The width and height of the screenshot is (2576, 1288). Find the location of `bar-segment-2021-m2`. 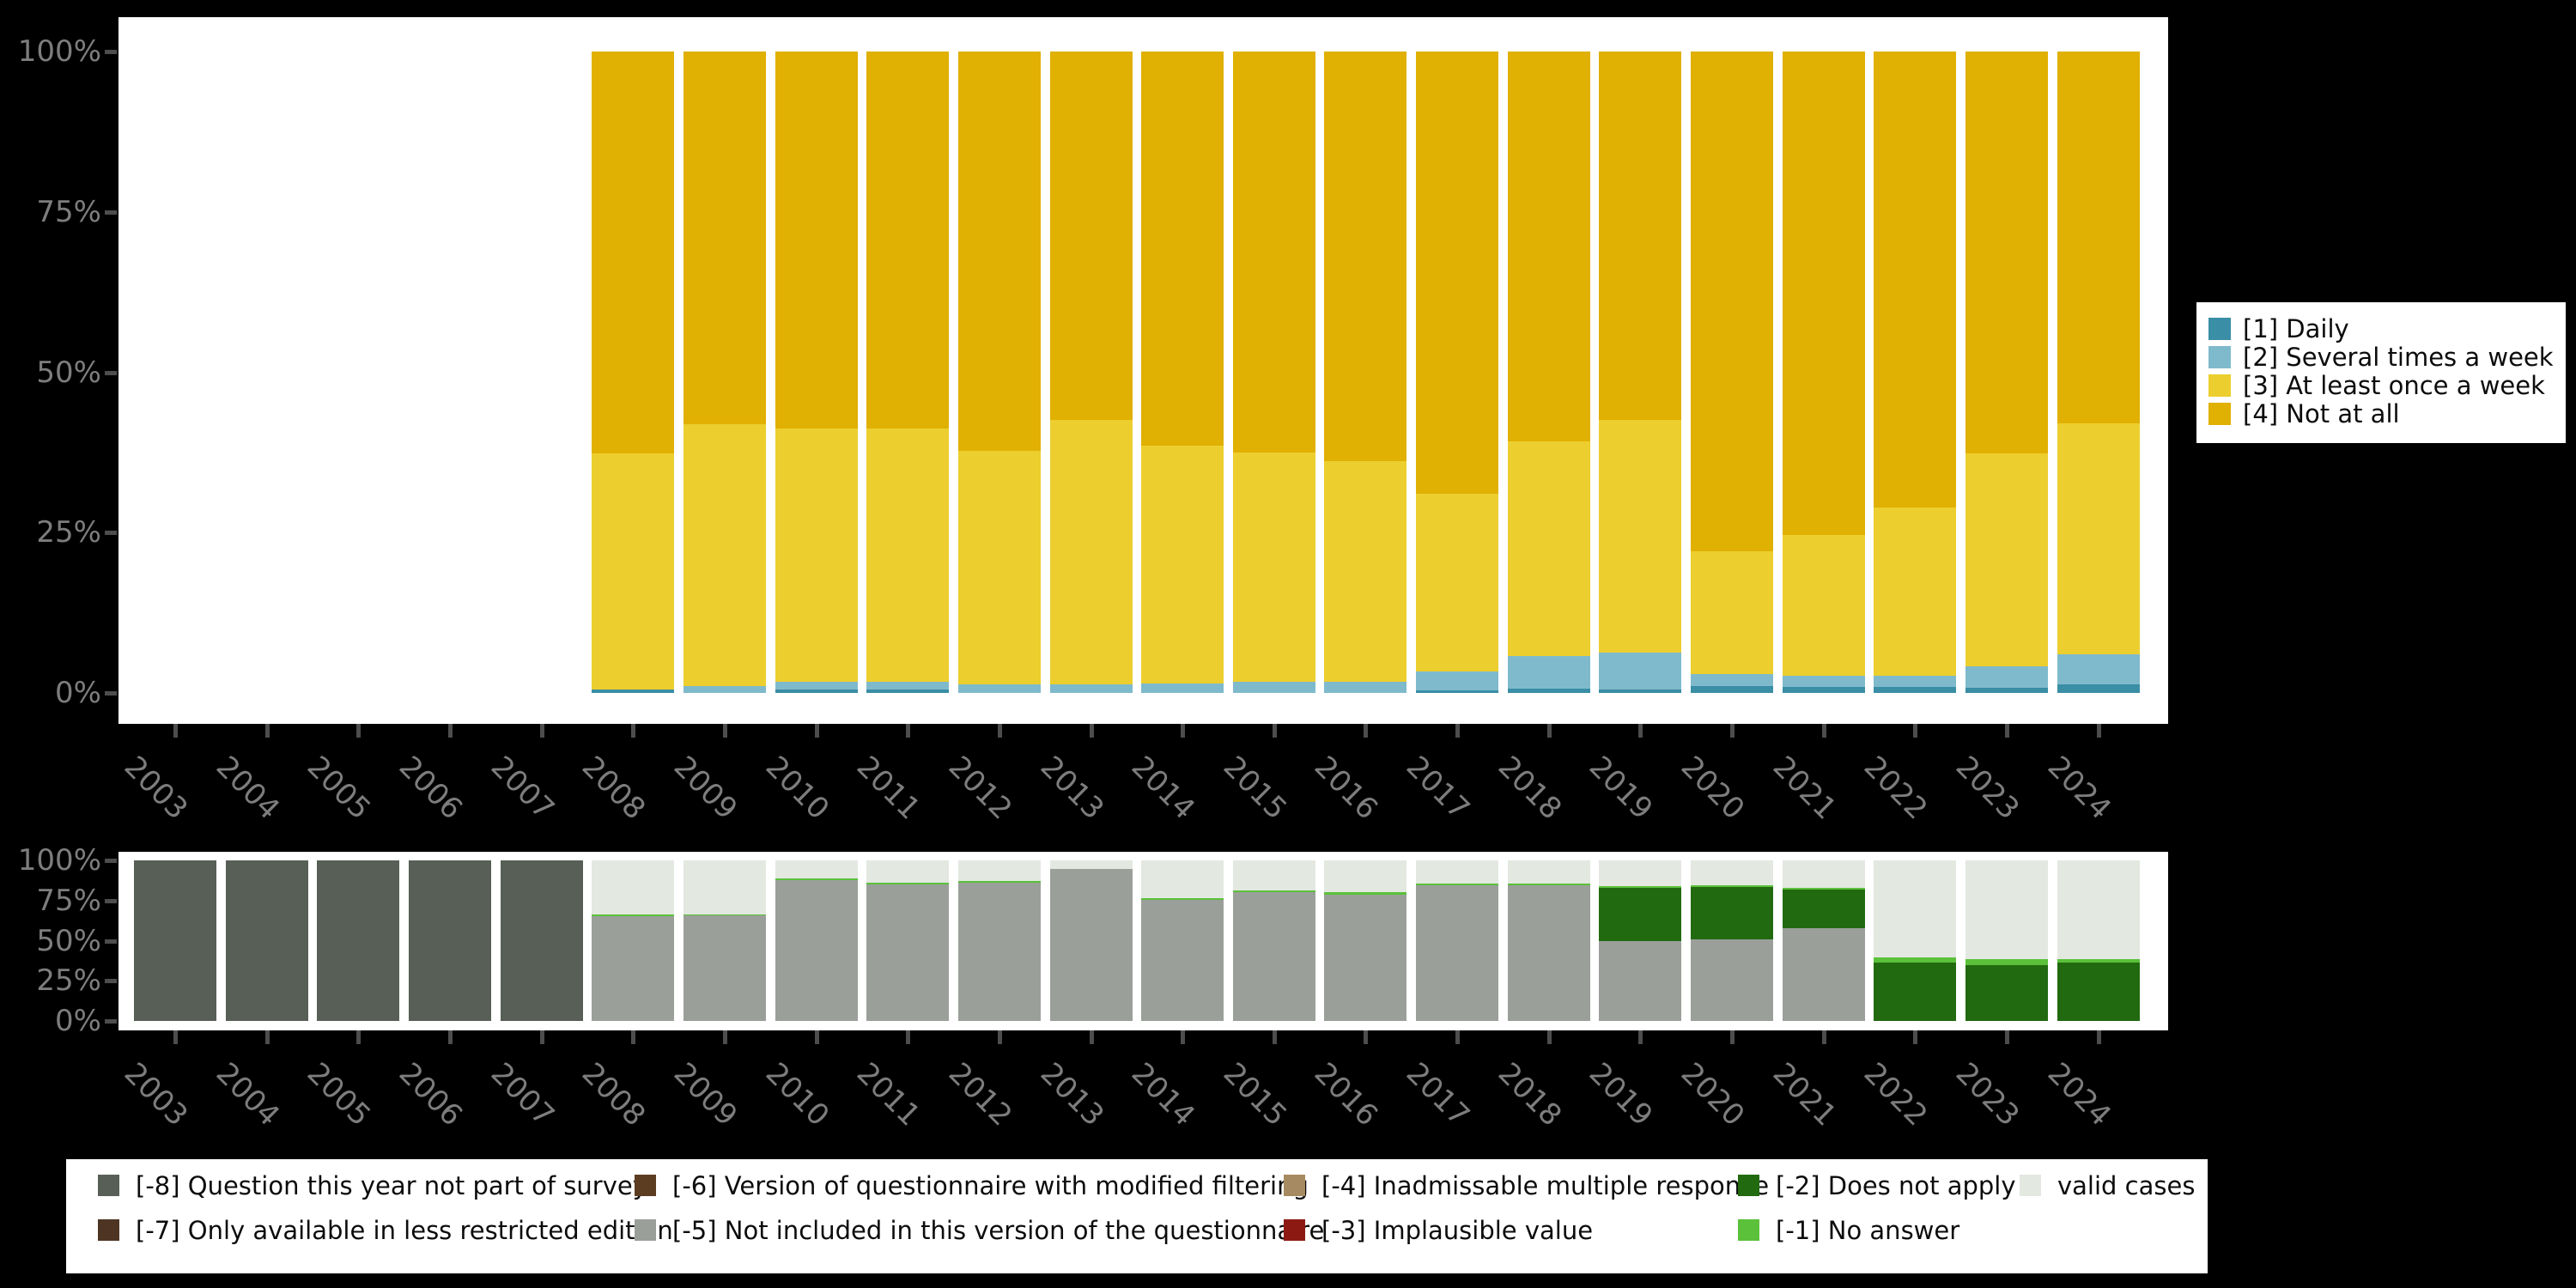

bar-segment-2021-m2 is located at coordinates (1823, 910).